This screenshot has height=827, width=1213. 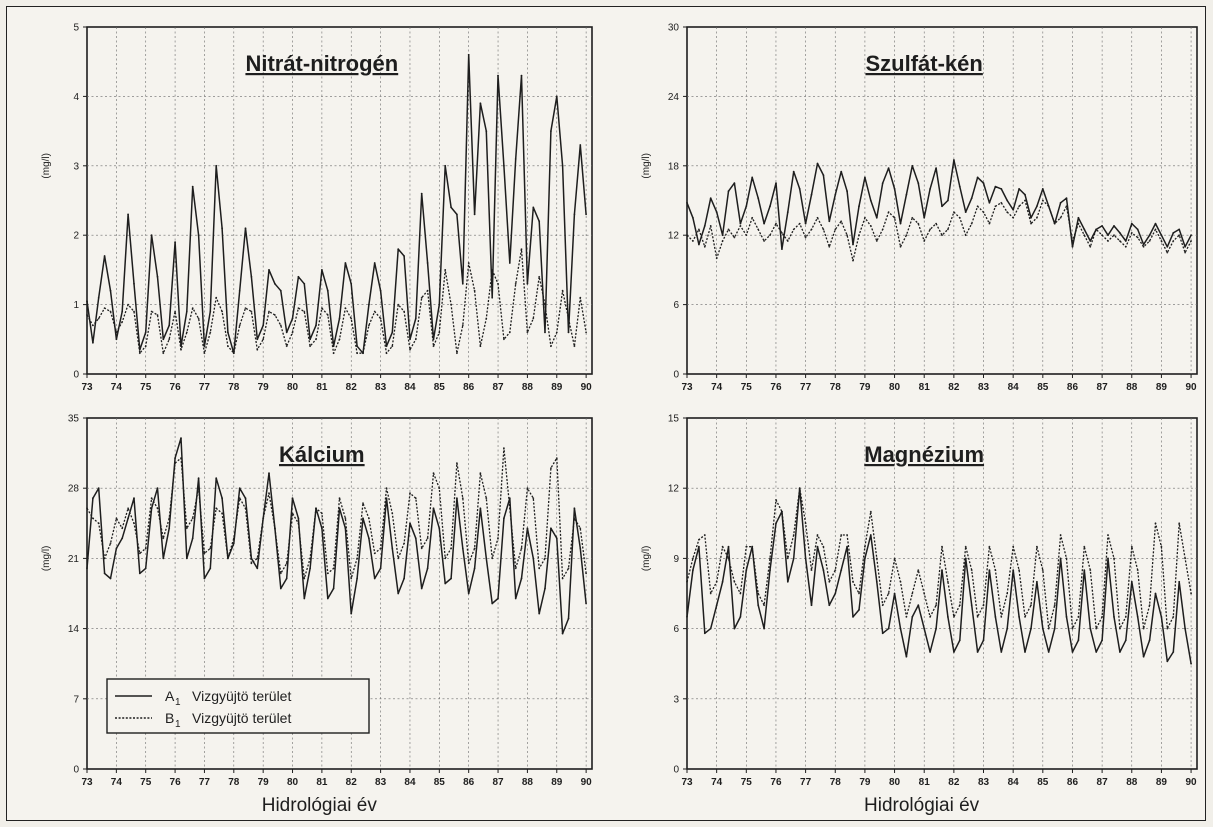 What do you see at coordinates (939, 558) in the screenshot?
I see `magnesium-series-b1-line` at bounding box center [939, 558].